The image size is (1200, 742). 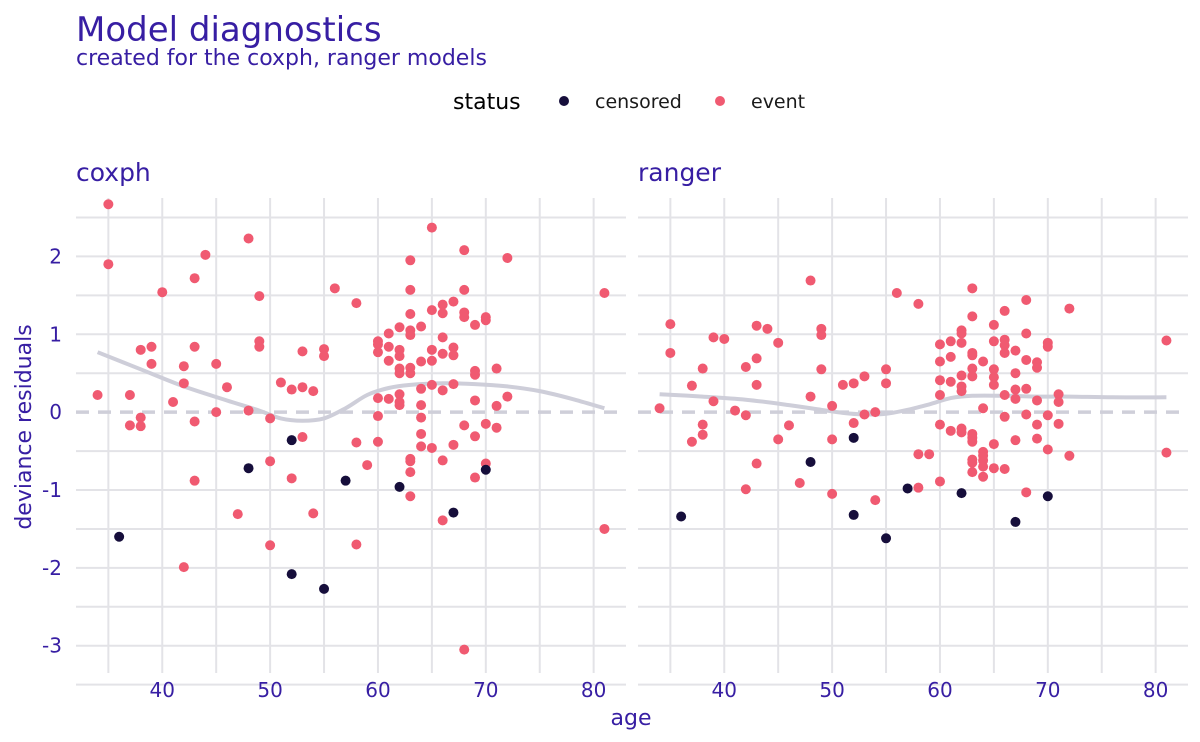 What do you see at coordinates (631, 718) in the screenshot?
I see `x-axis-title: age` at bounding box center [631, 718].